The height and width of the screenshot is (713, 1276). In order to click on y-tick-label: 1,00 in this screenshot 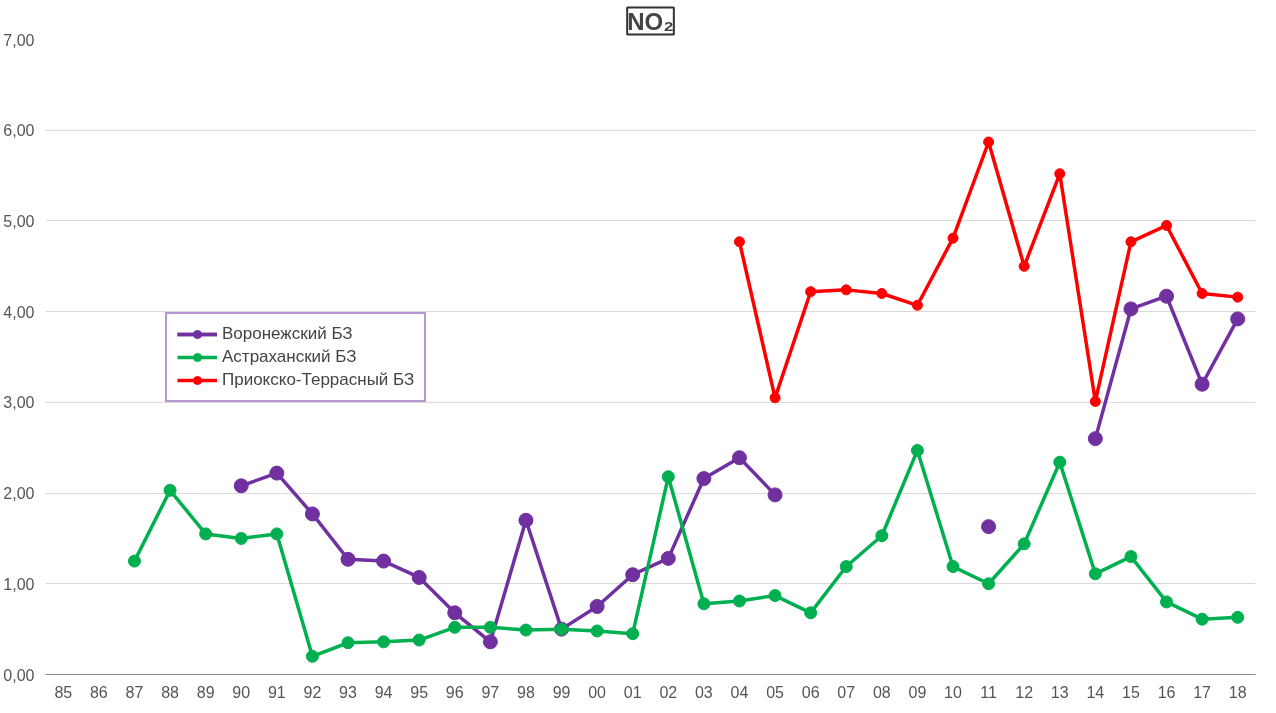, I will do `click(19, 584)`.